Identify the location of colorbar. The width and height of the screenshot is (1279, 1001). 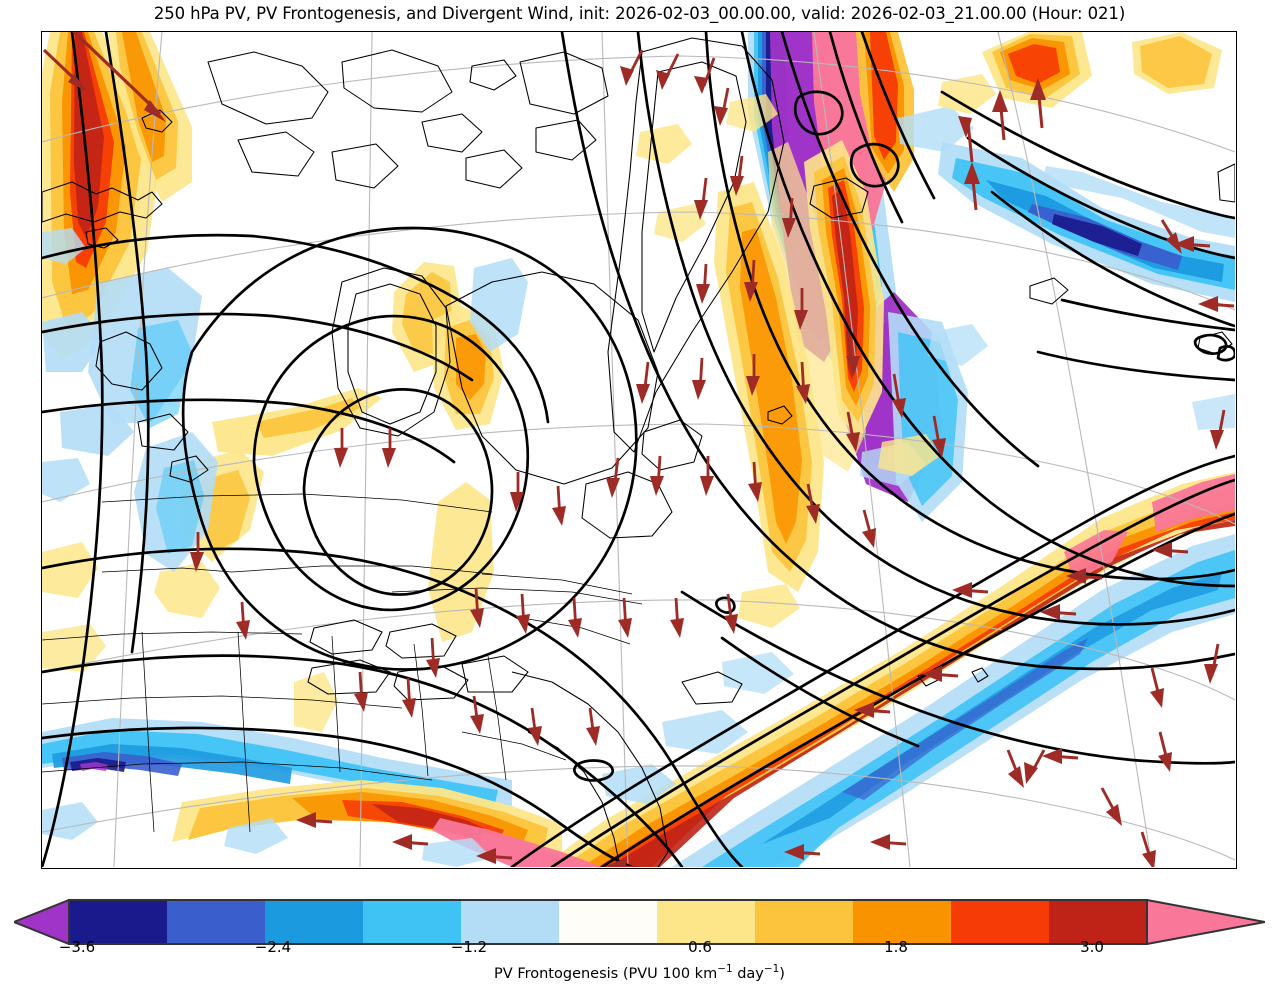
(639, 922).